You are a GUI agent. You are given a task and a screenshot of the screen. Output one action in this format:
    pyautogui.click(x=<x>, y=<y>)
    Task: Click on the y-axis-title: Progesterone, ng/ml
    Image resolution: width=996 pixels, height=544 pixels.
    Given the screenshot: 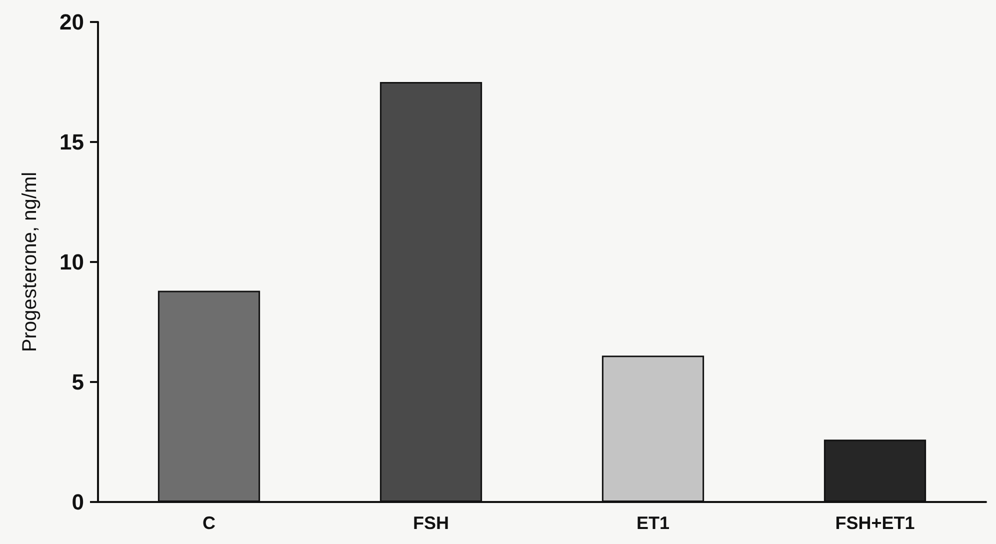 What is the action you would take?
    pyautogui.click(x=30, y=262)
    